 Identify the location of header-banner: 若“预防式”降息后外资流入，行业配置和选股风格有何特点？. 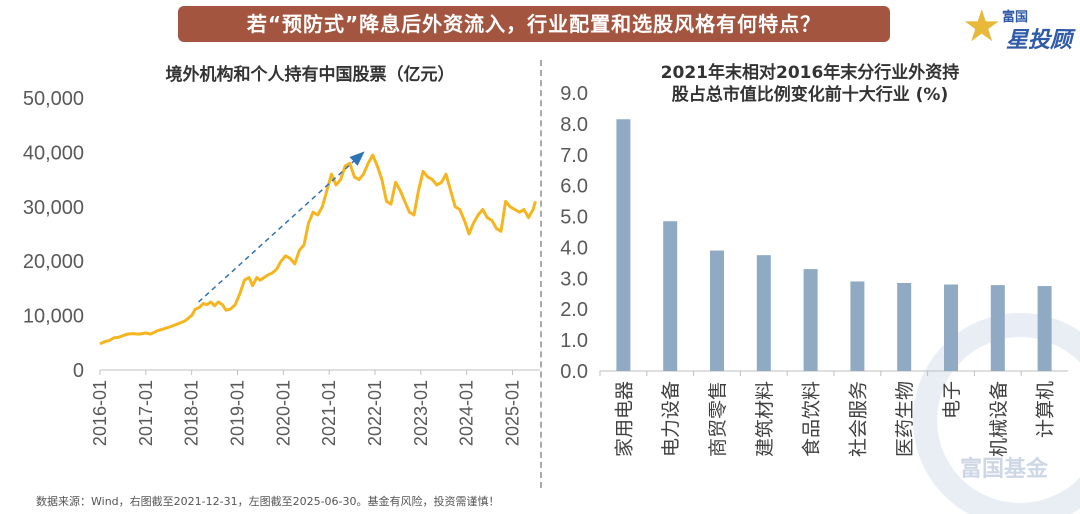
(534, 24).